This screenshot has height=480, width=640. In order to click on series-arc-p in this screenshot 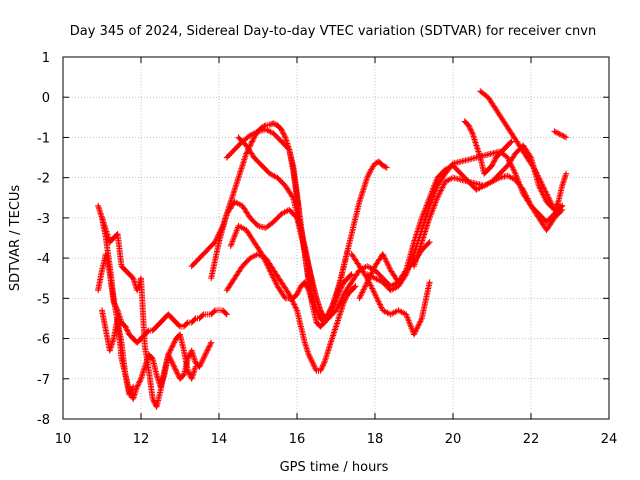, I will do `click(488, 147)`.